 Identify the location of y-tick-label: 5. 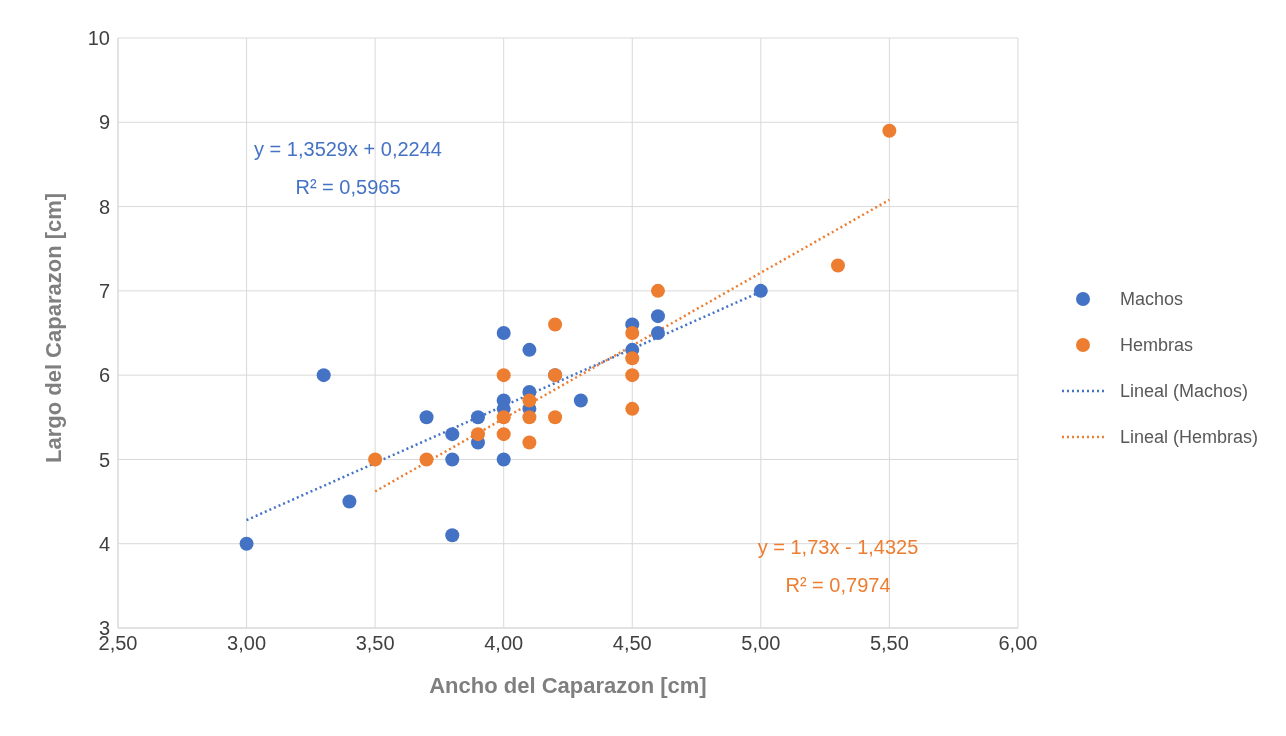
(104, 459).